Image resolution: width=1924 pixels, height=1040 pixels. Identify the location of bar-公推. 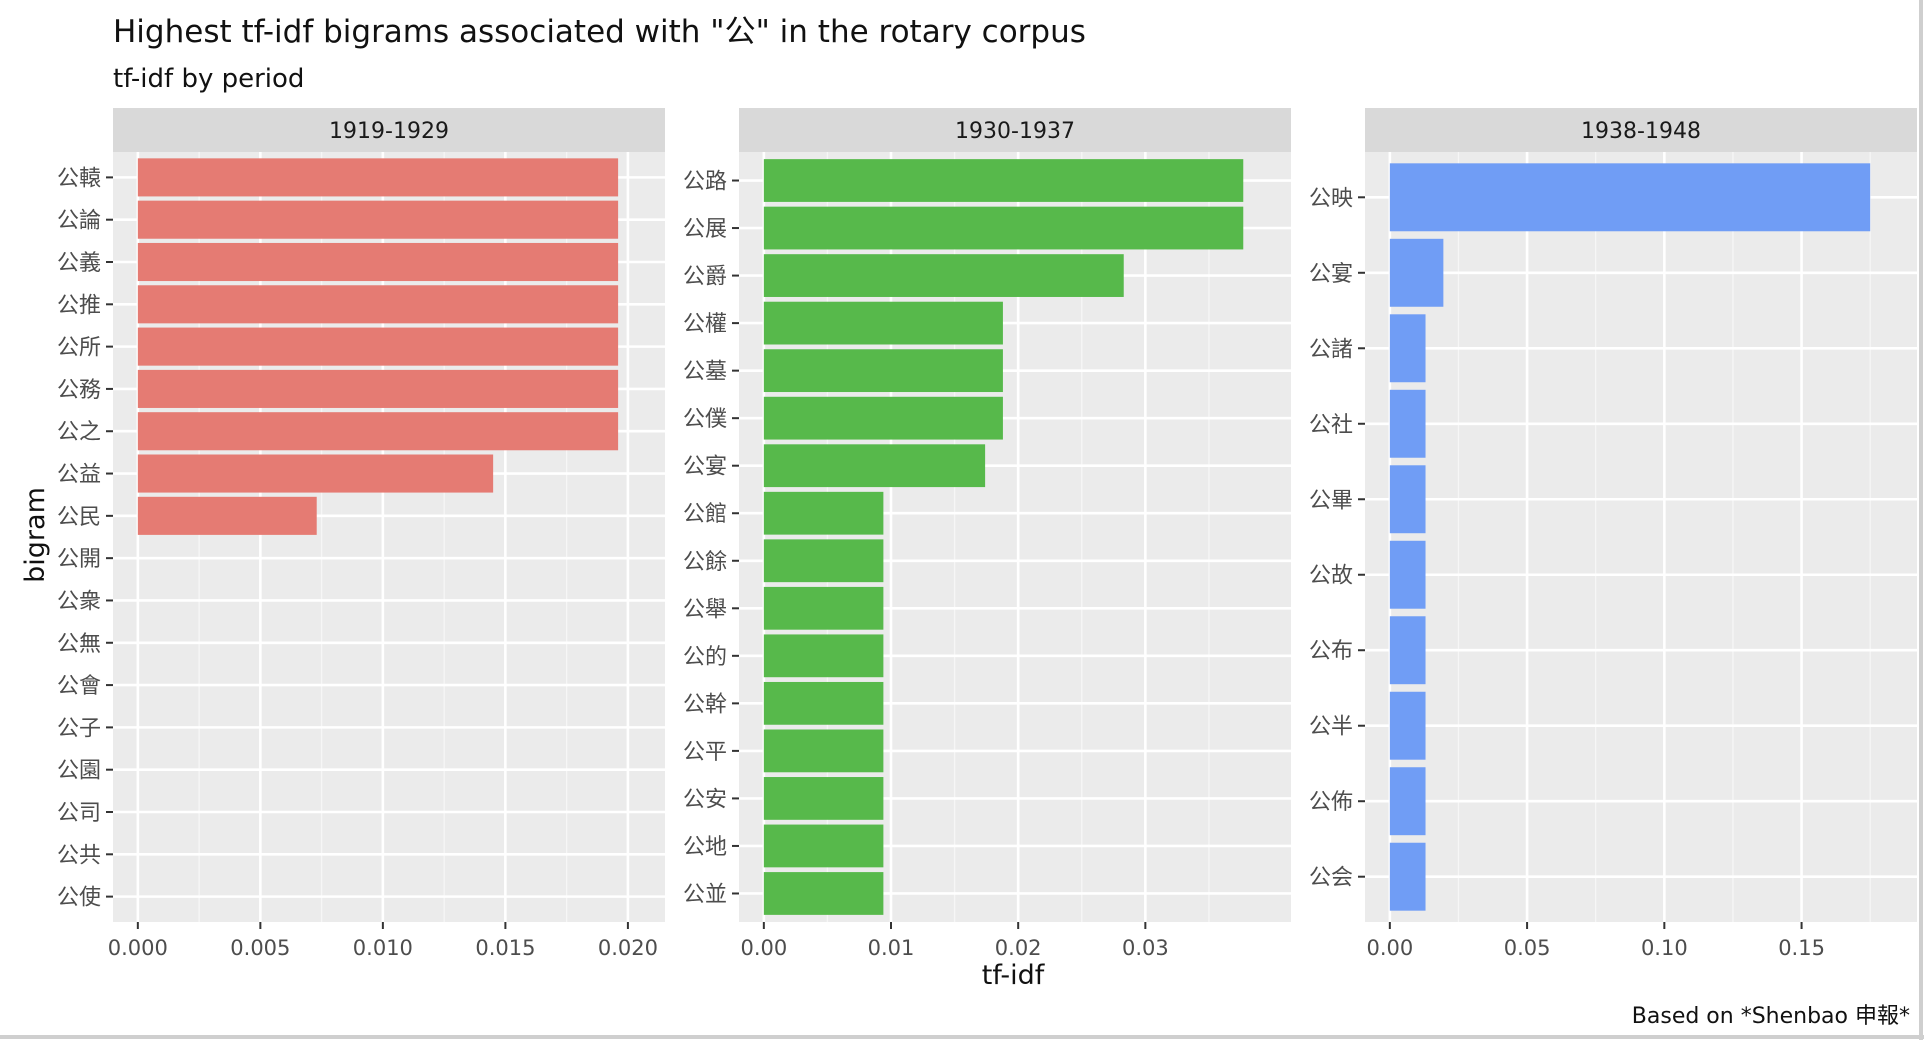
(378, 304).